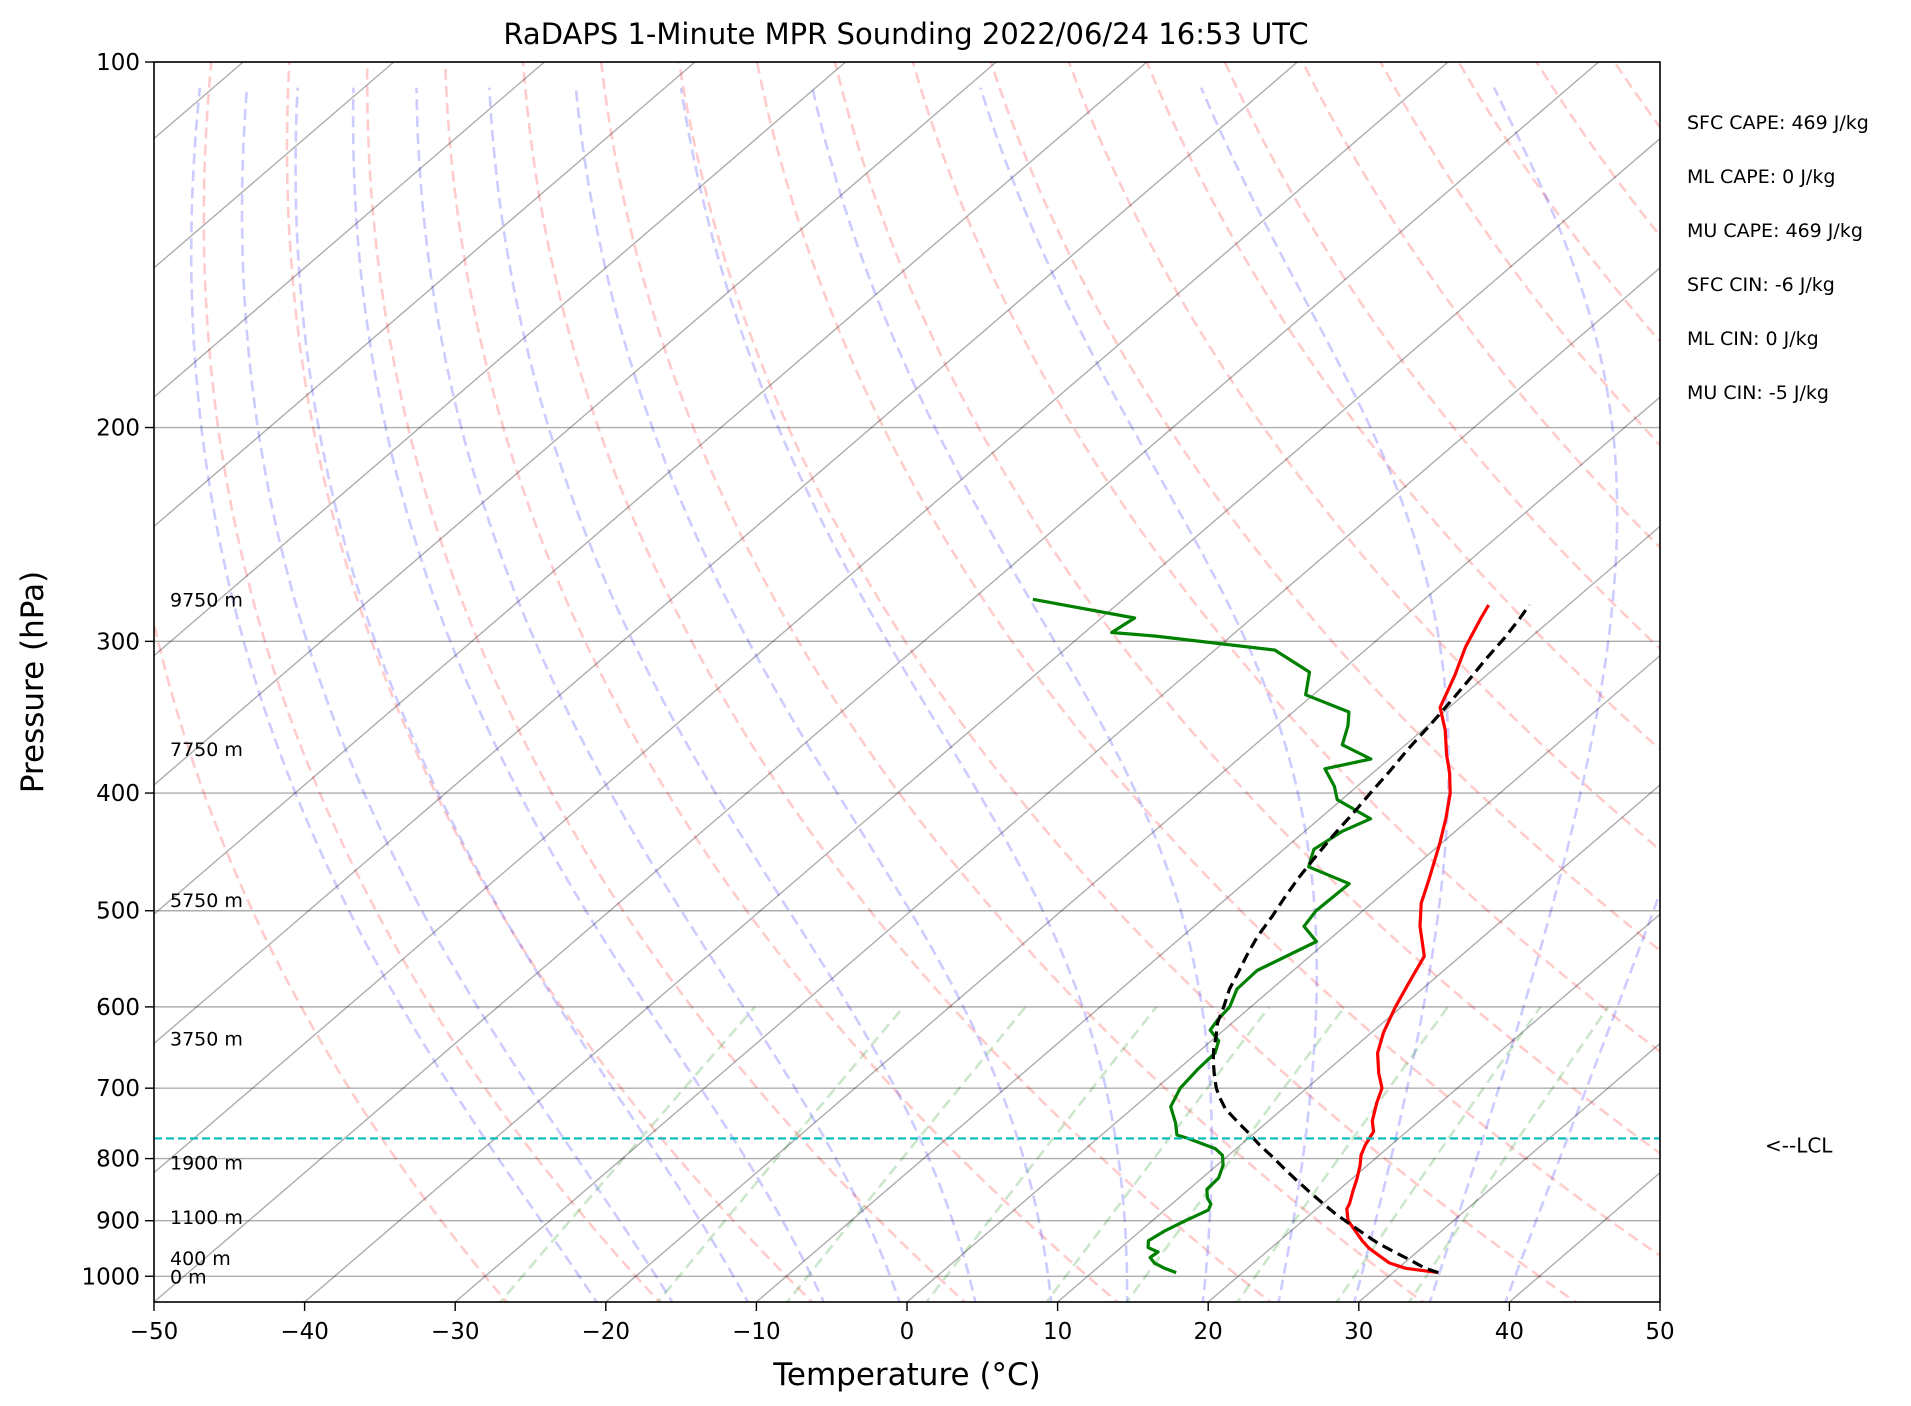  Describe the element at coordinates (1761, 177) in the screenshot. I see `parameter-annotation: ML CAPE: 0 J/kg` at that location.